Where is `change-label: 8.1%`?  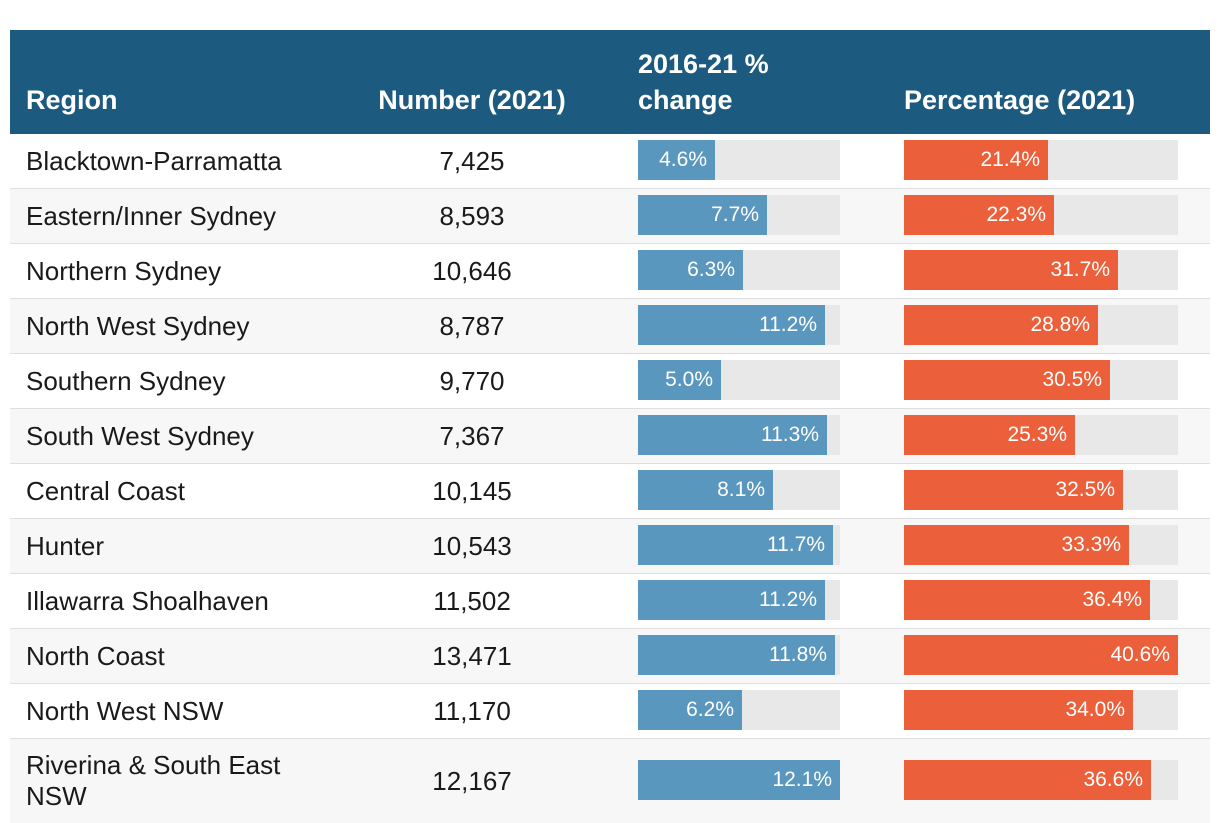 change-label: 8.1% is located at coordinates (741, 489).